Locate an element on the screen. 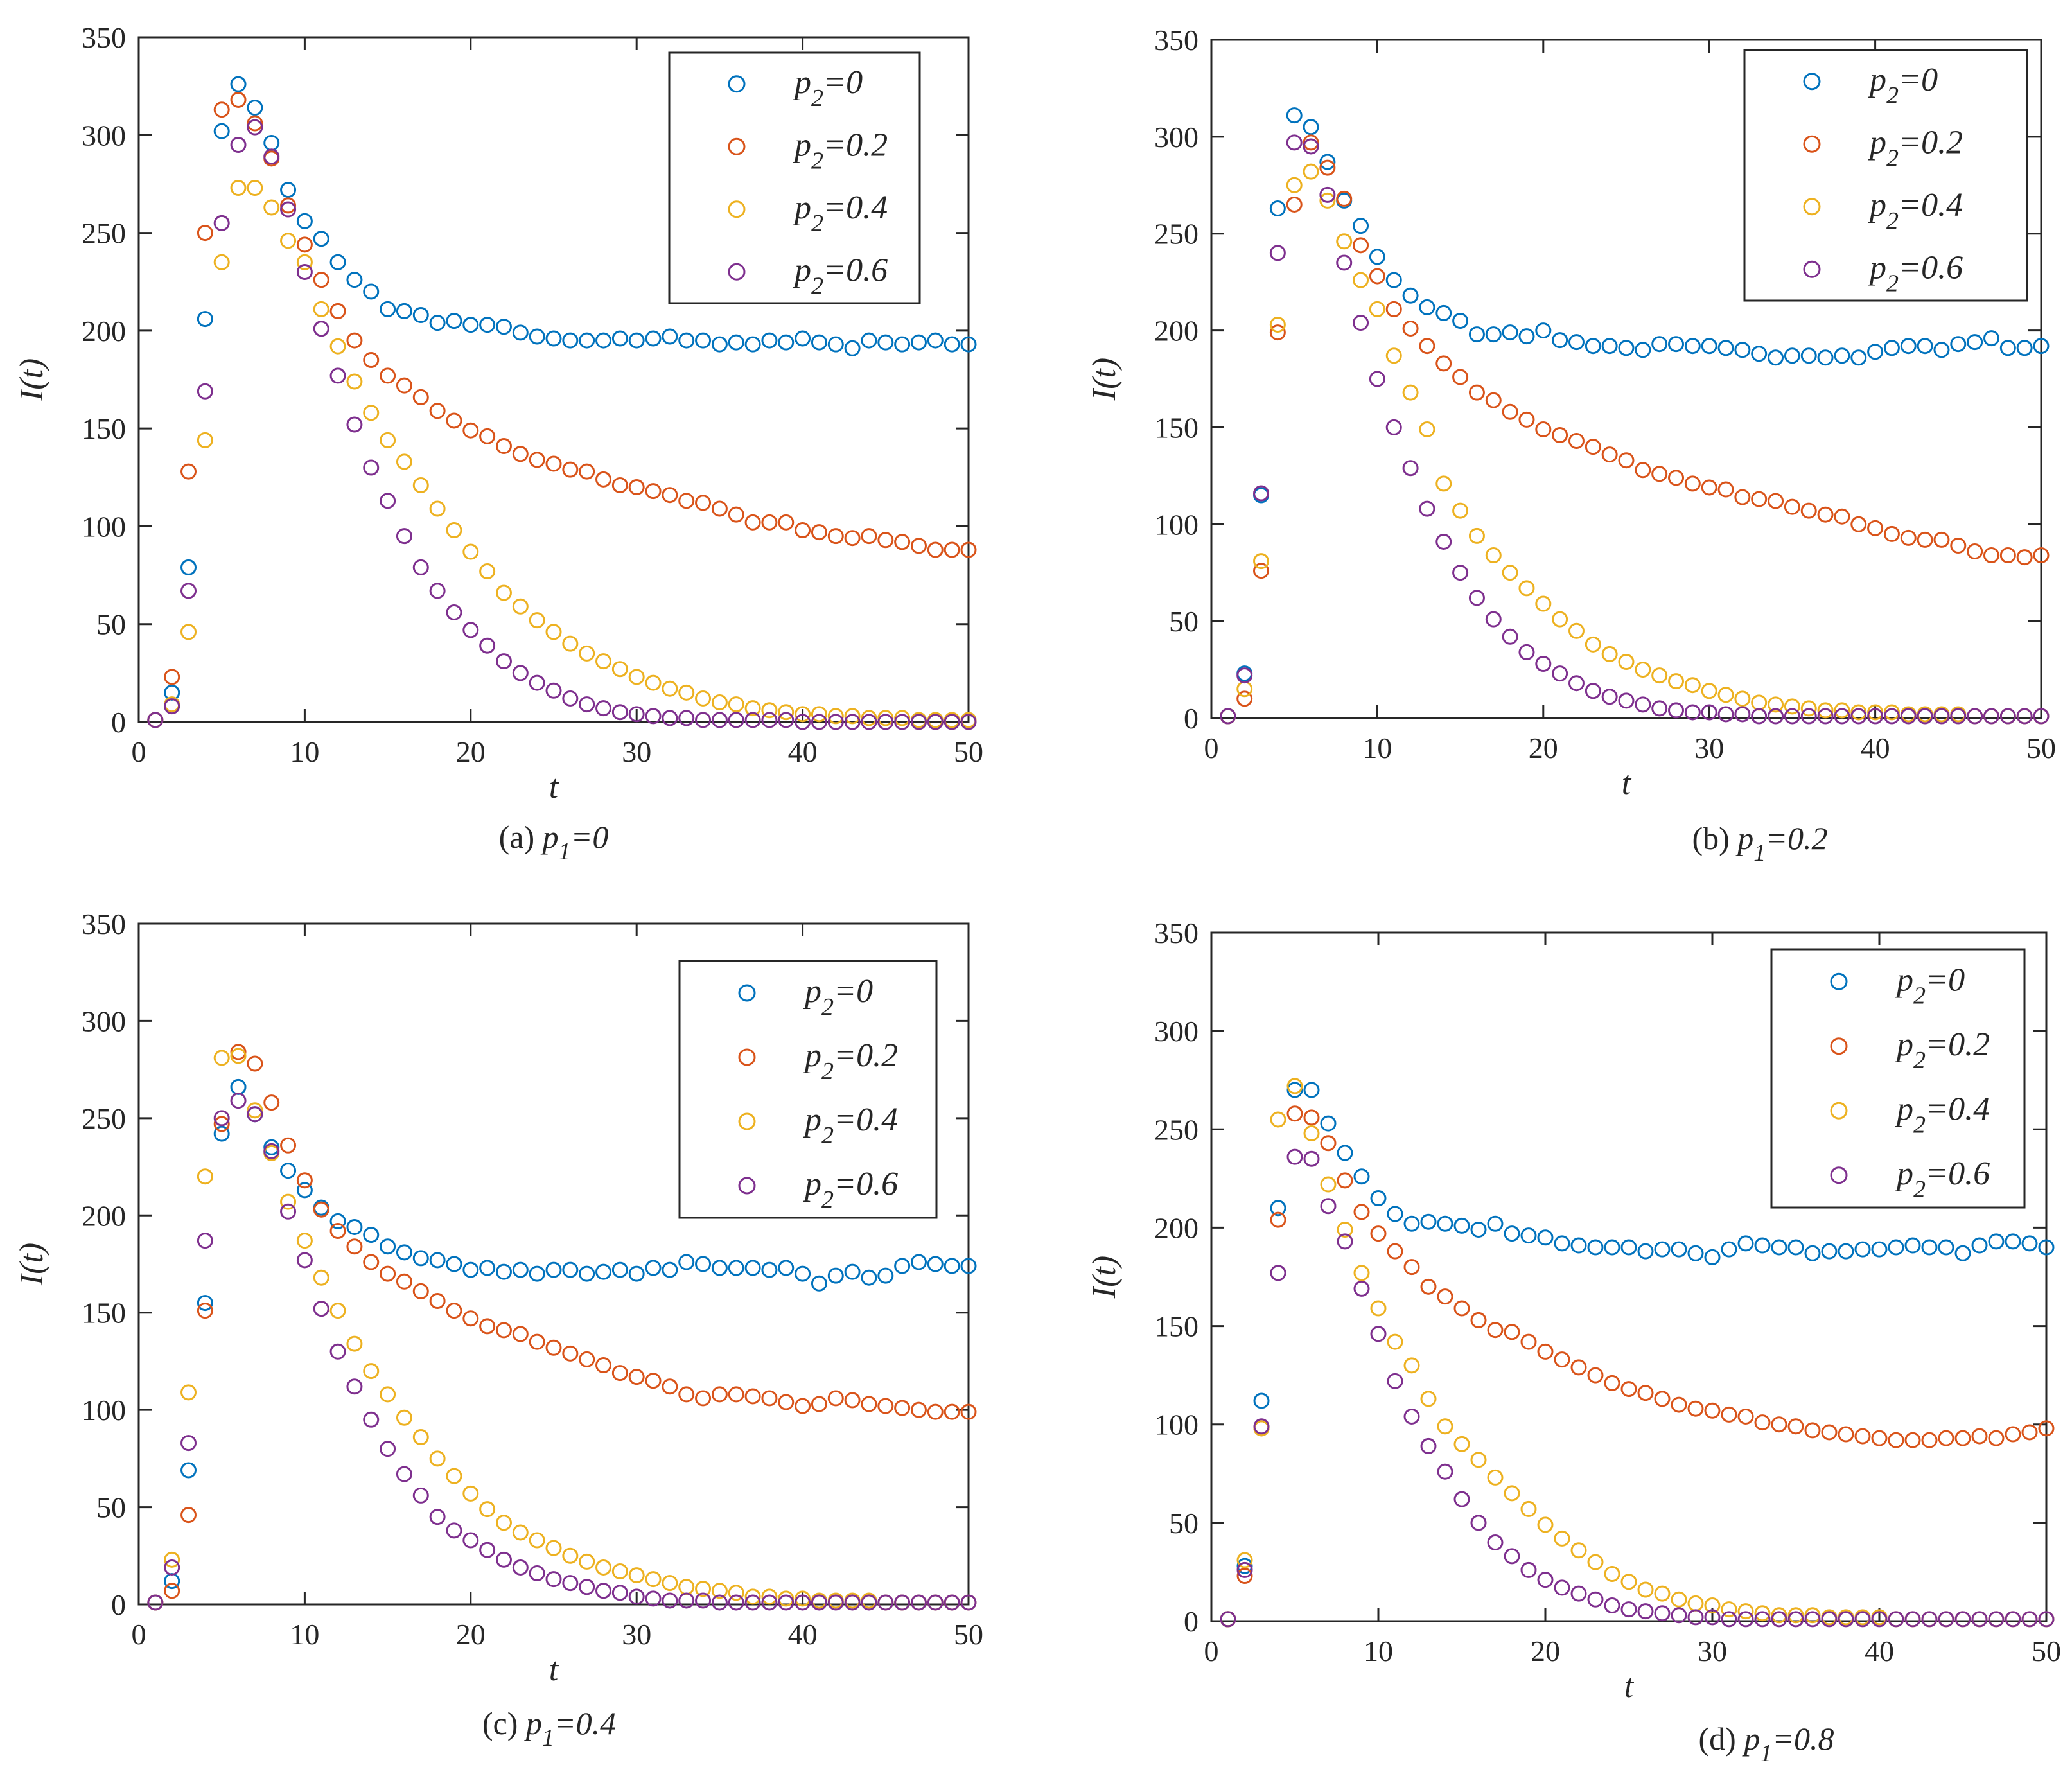 This screenshot has width=2072, height=1792. legend-entry: p2=0.2 is located at coordinates (1915, 147).